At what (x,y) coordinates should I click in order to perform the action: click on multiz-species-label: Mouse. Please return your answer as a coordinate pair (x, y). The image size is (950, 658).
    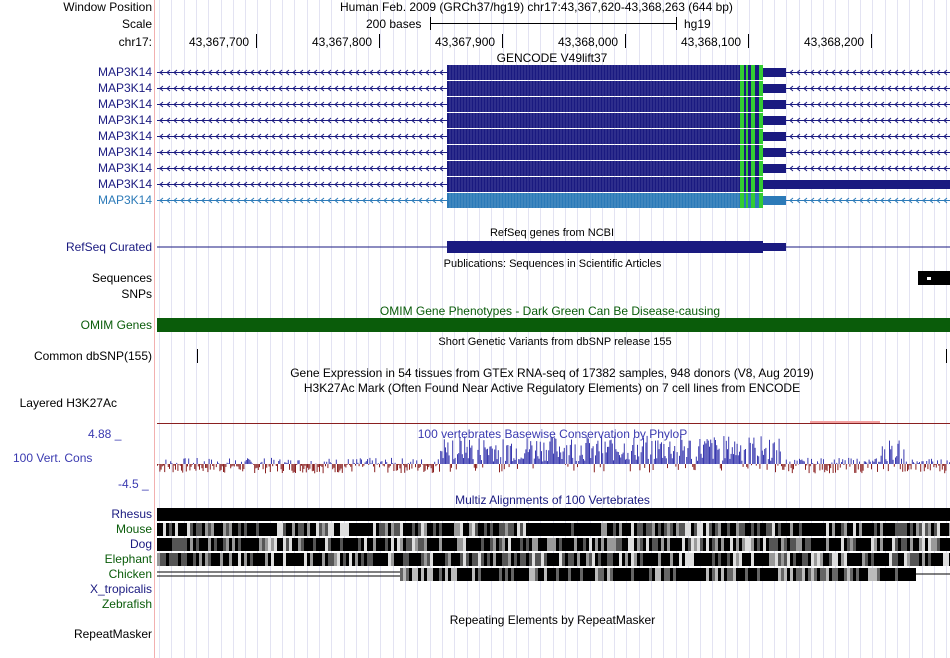
    Looking at the image, I should click on (133, 529).